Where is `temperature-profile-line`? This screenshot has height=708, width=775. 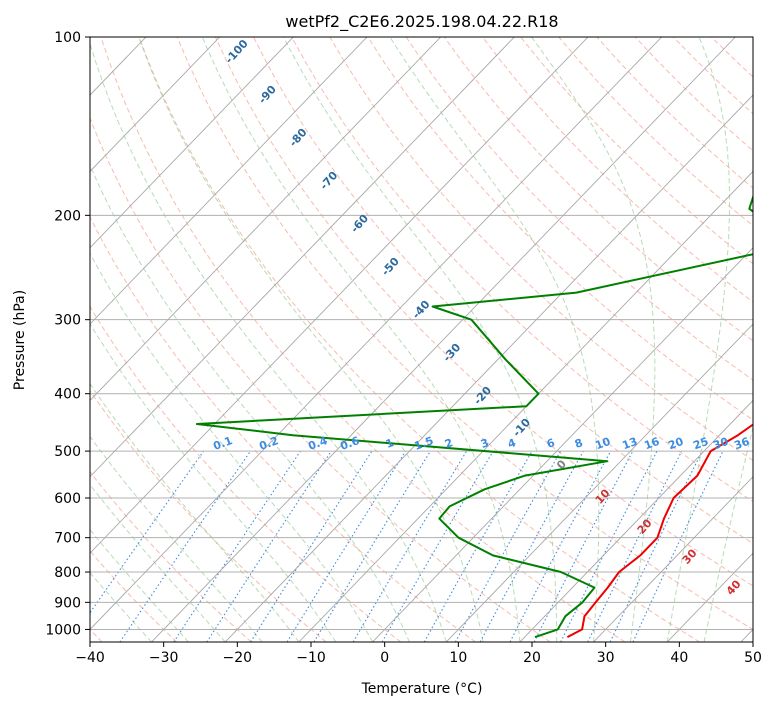
temperature-profile-line is located at coordinates (659, 530).